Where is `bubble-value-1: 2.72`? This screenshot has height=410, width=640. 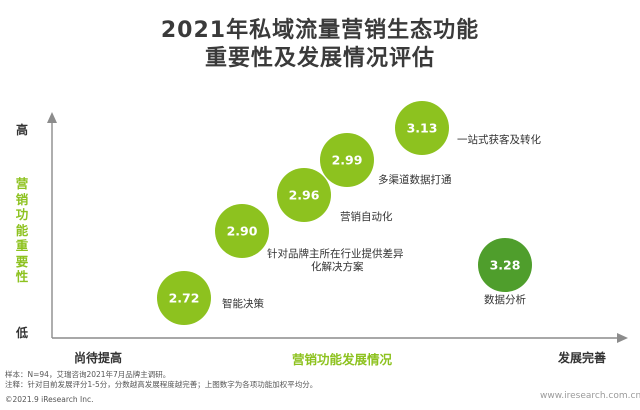
bubble-value-1: 2.72 is located at coordinates (184, 298).